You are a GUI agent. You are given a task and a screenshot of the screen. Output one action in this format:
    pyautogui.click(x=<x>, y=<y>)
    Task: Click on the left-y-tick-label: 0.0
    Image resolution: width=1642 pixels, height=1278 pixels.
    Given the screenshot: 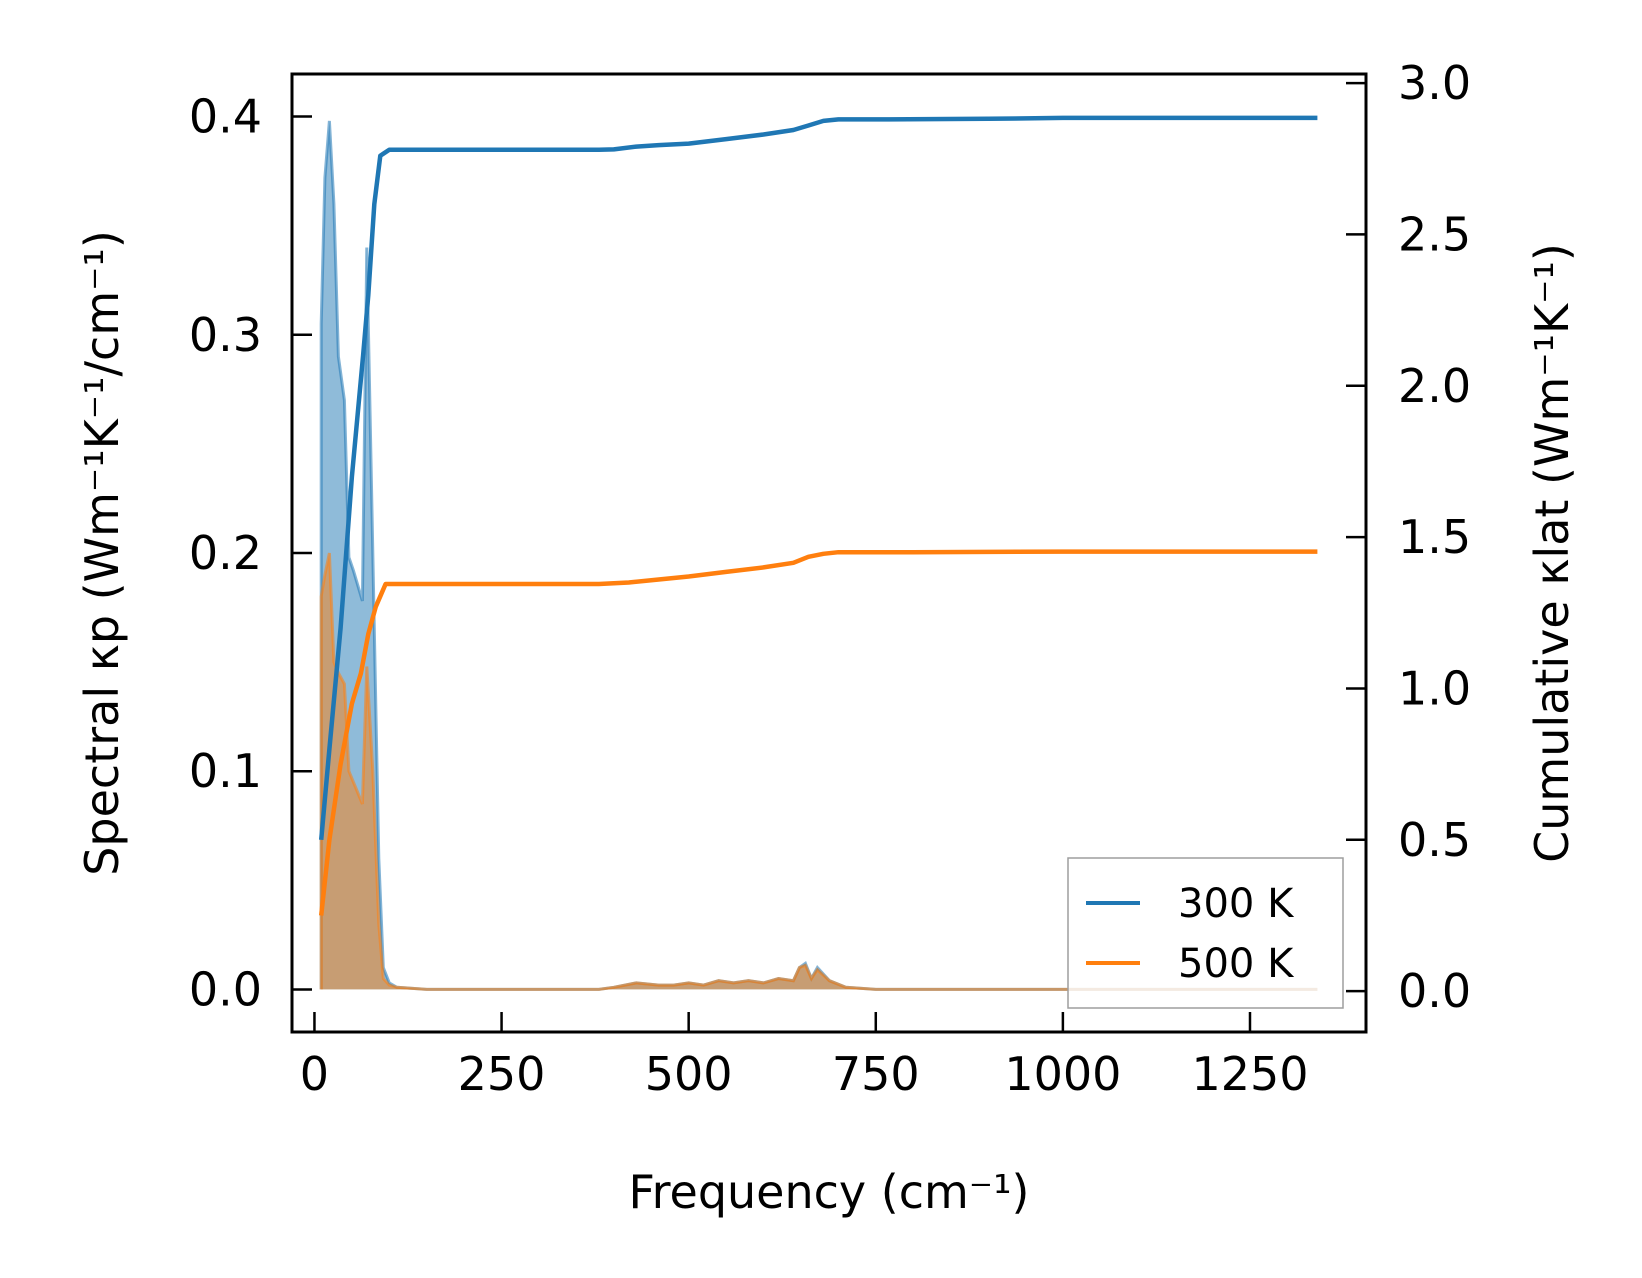 What is the action you would take?
    pyautogui.click(x=225, y=989)
    